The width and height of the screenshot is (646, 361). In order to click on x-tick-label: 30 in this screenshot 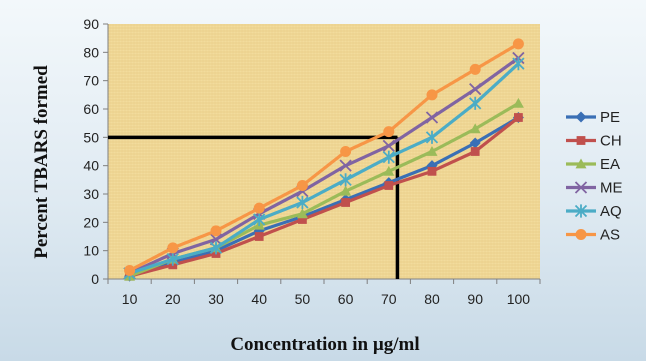, I will do `click(216, 299)`.